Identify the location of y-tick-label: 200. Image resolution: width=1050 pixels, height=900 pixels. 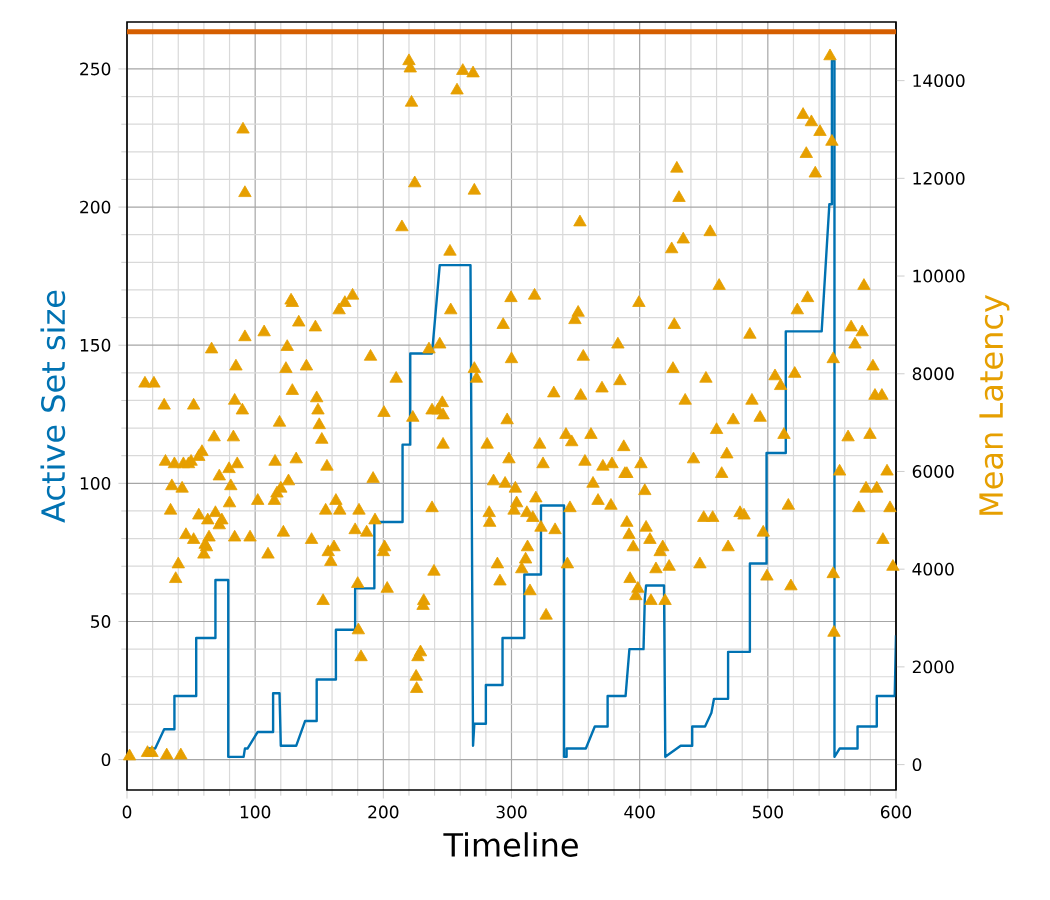
(95, 207).